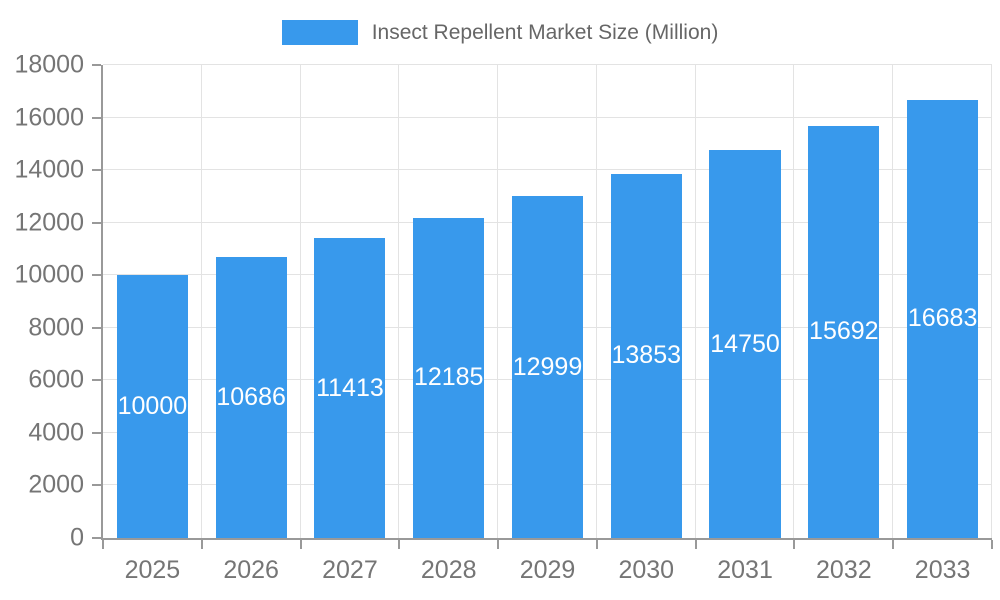  I want to click on bar-2028: 12185, so click(449, 377).